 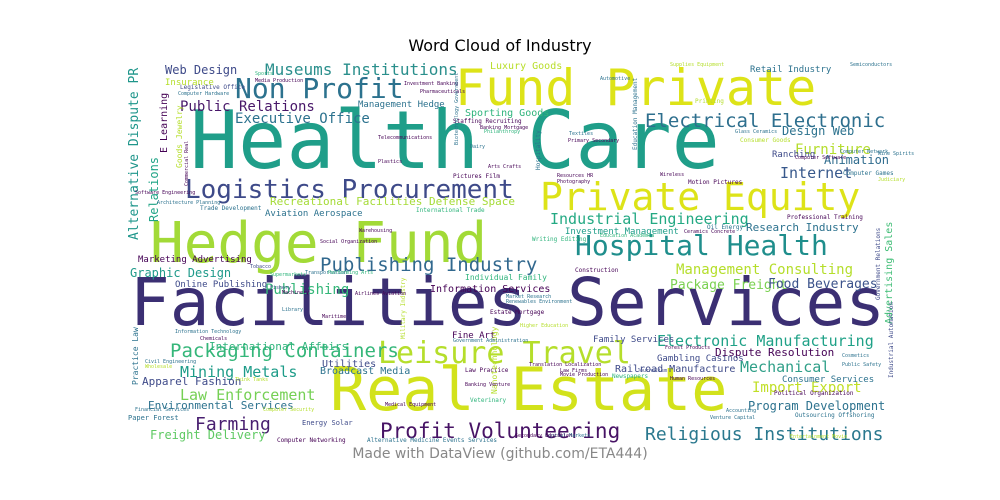 I want to click on word-wholesale: Wholesale, so click(x=158, y=367).